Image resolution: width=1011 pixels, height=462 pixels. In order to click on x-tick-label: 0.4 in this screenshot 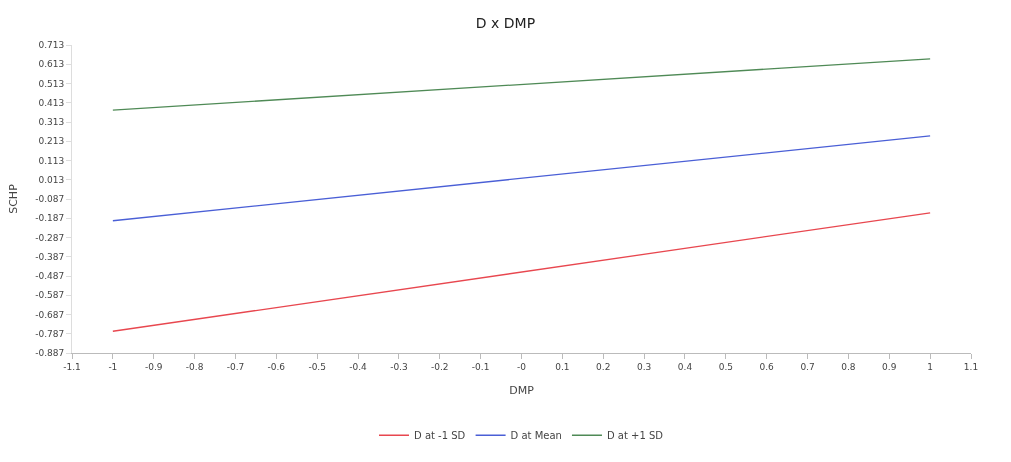, I will do `click(685, 366)`.